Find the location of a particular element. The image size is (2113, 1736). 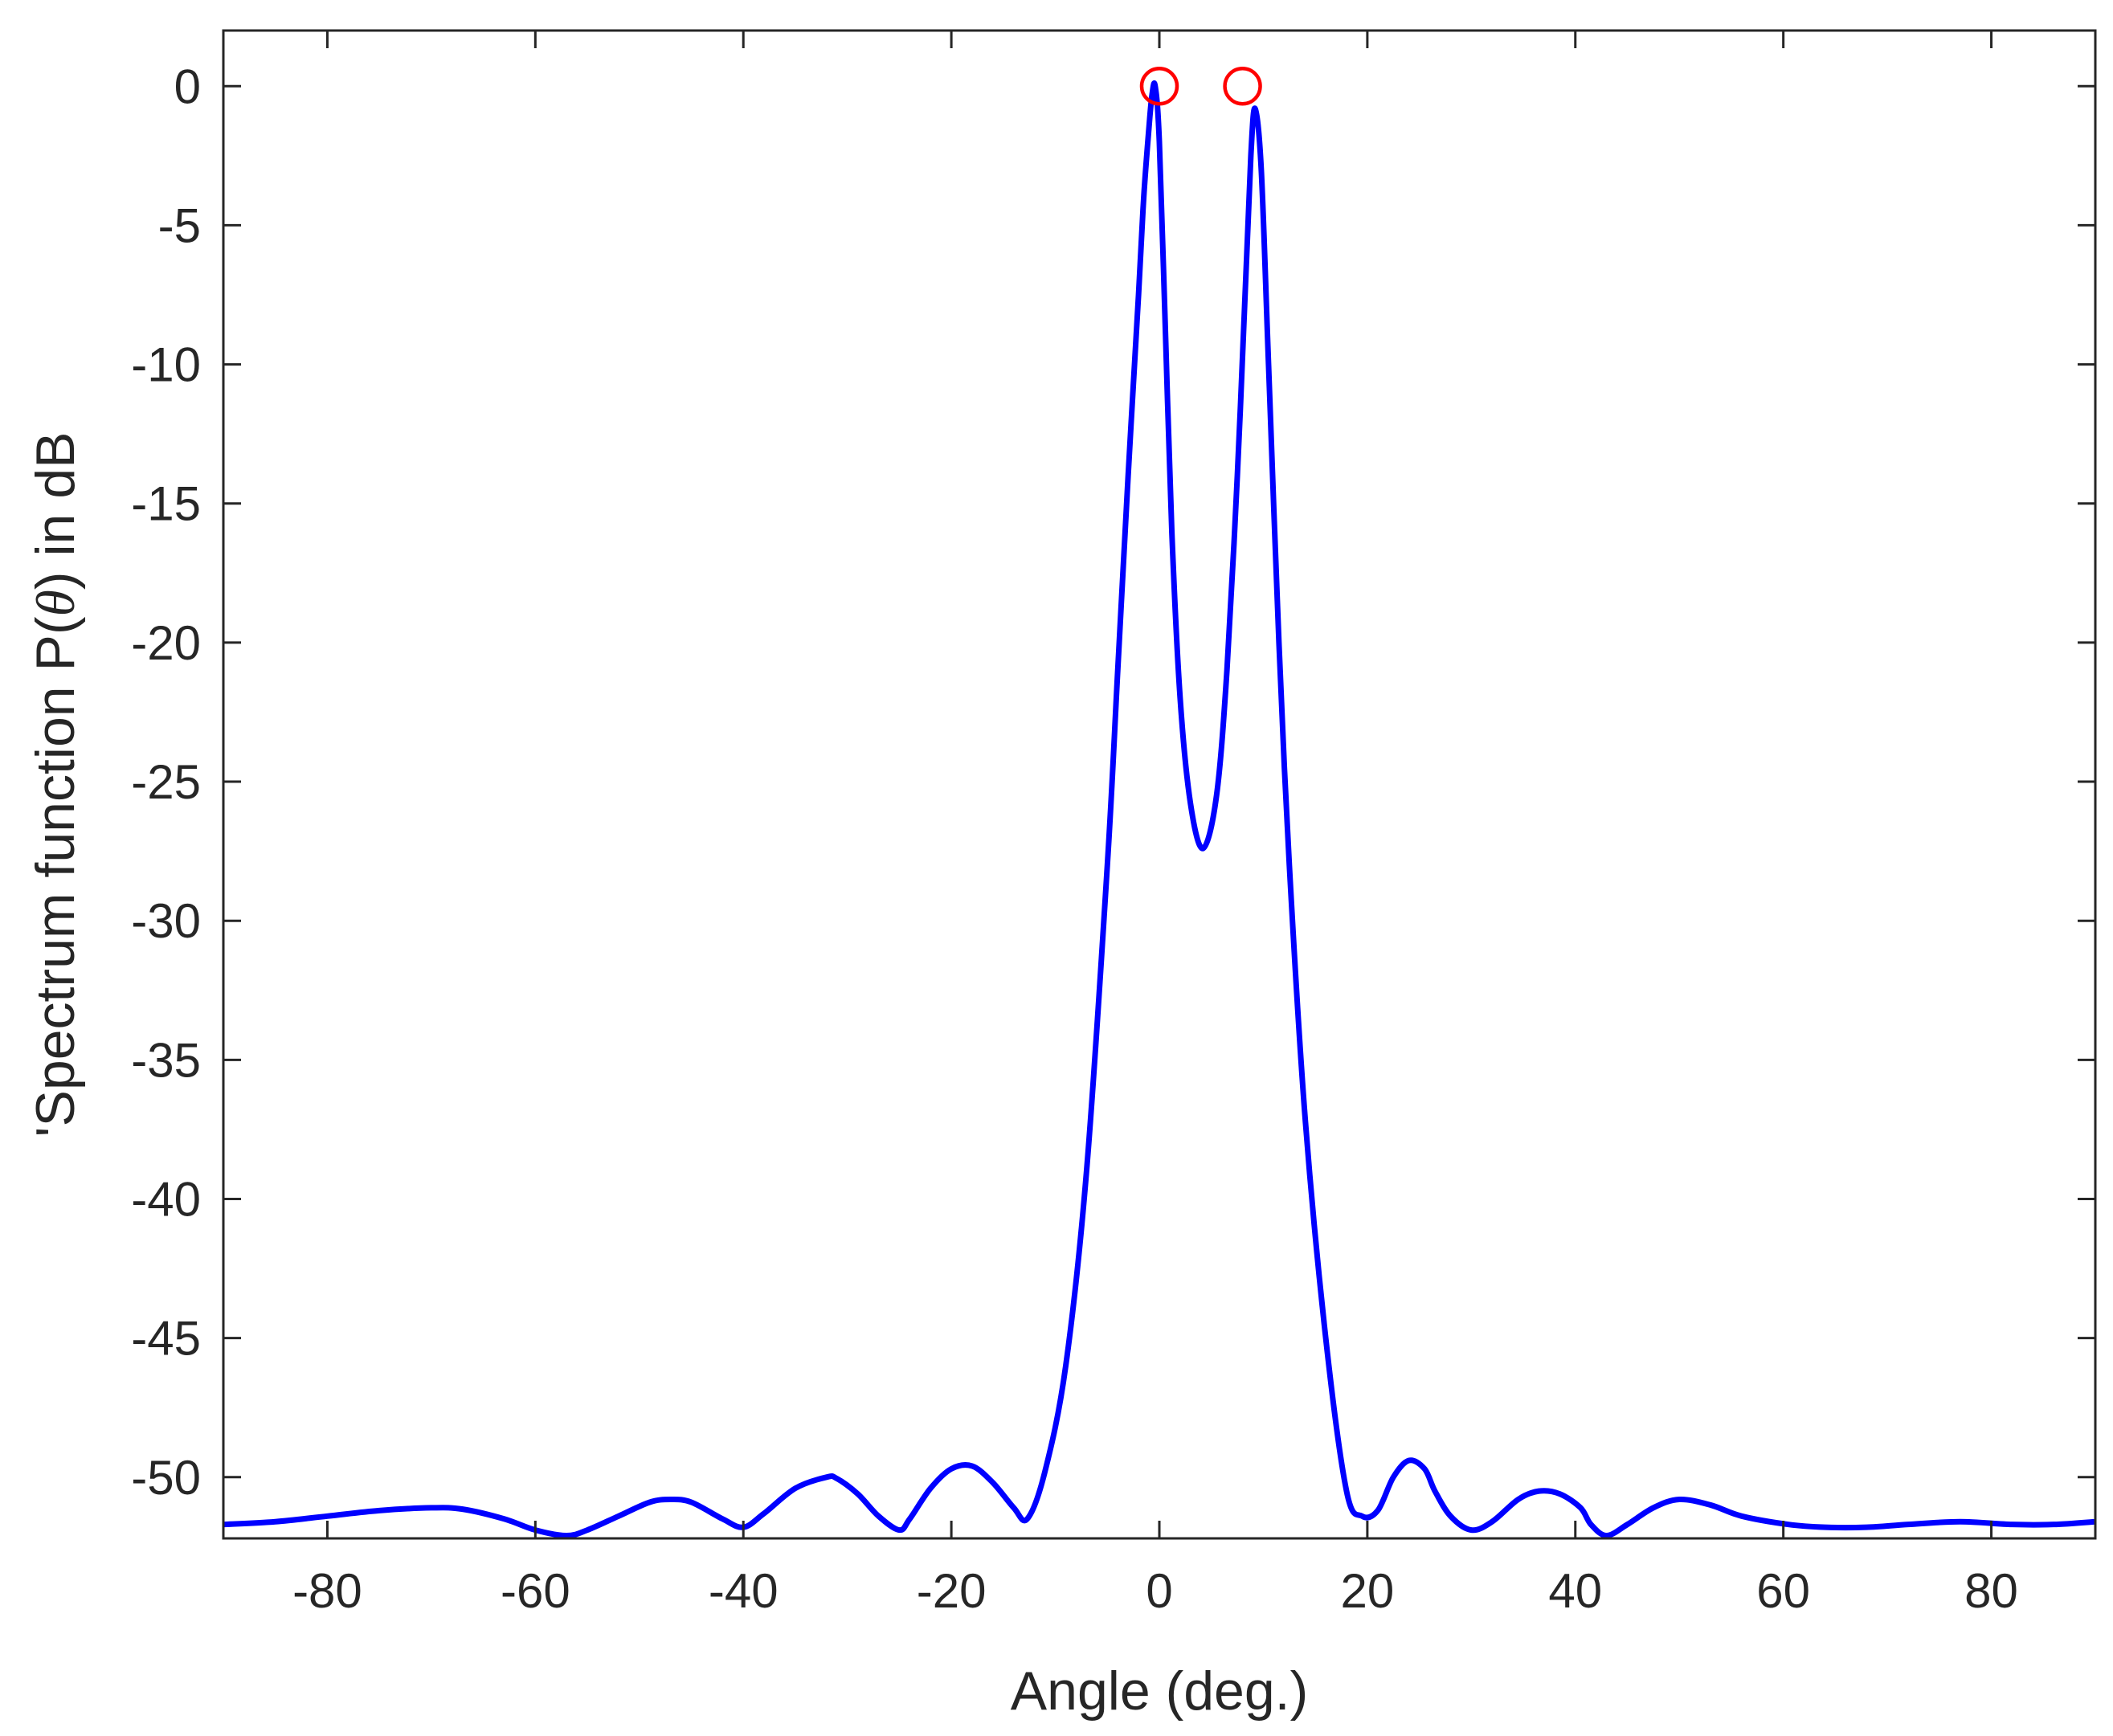

y-tick-label: -20 is located at coordinates (166, 643).